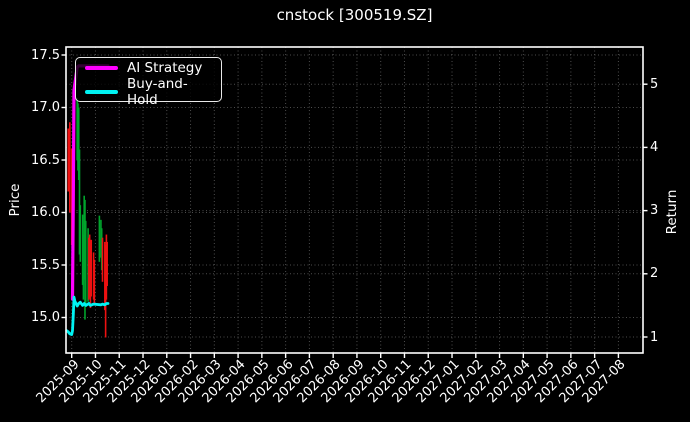 The image size is (690, 422). What do you see at coordinates (165, 68) in the screenshot?
I see `legend-item-label: AI Strategy` at bounding box center [165, 68].